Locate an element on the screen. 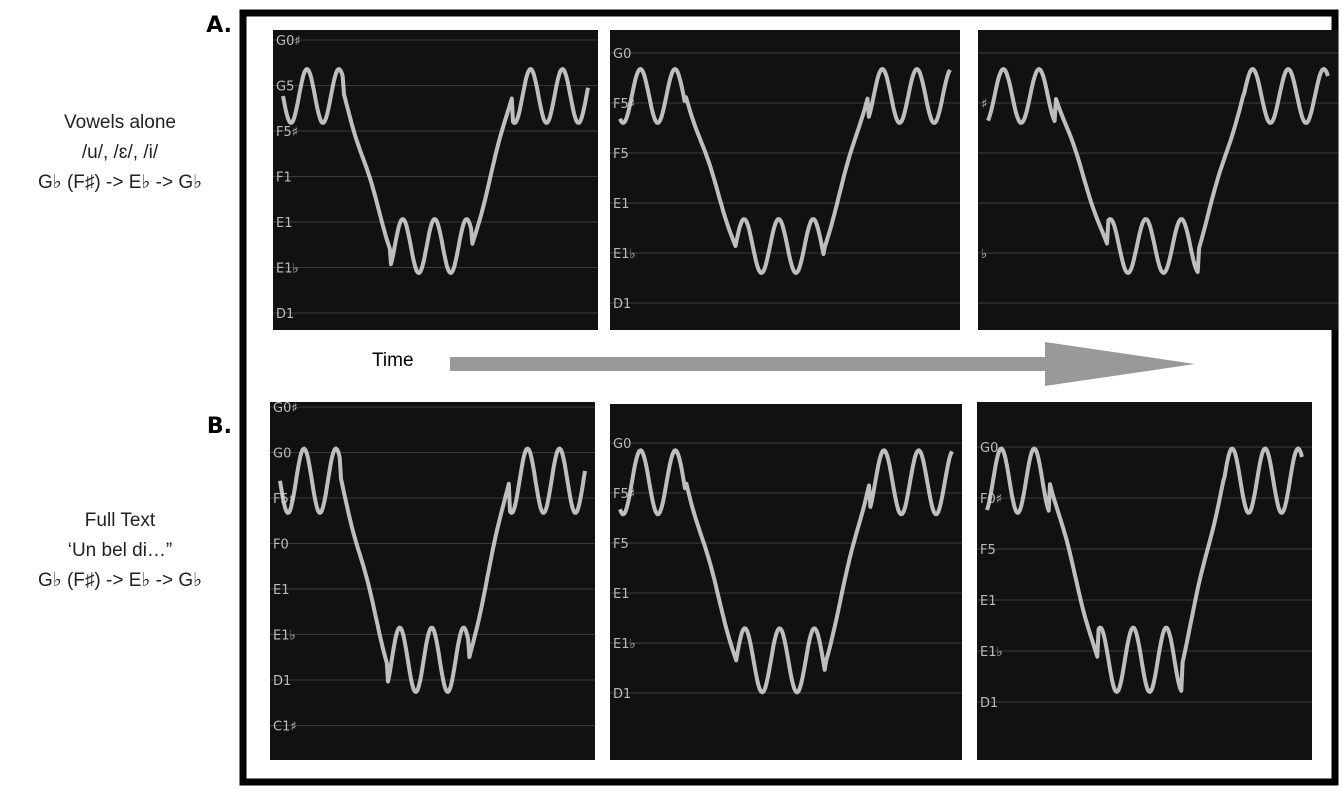  label-a: A. is located at coordinates (219, 25).